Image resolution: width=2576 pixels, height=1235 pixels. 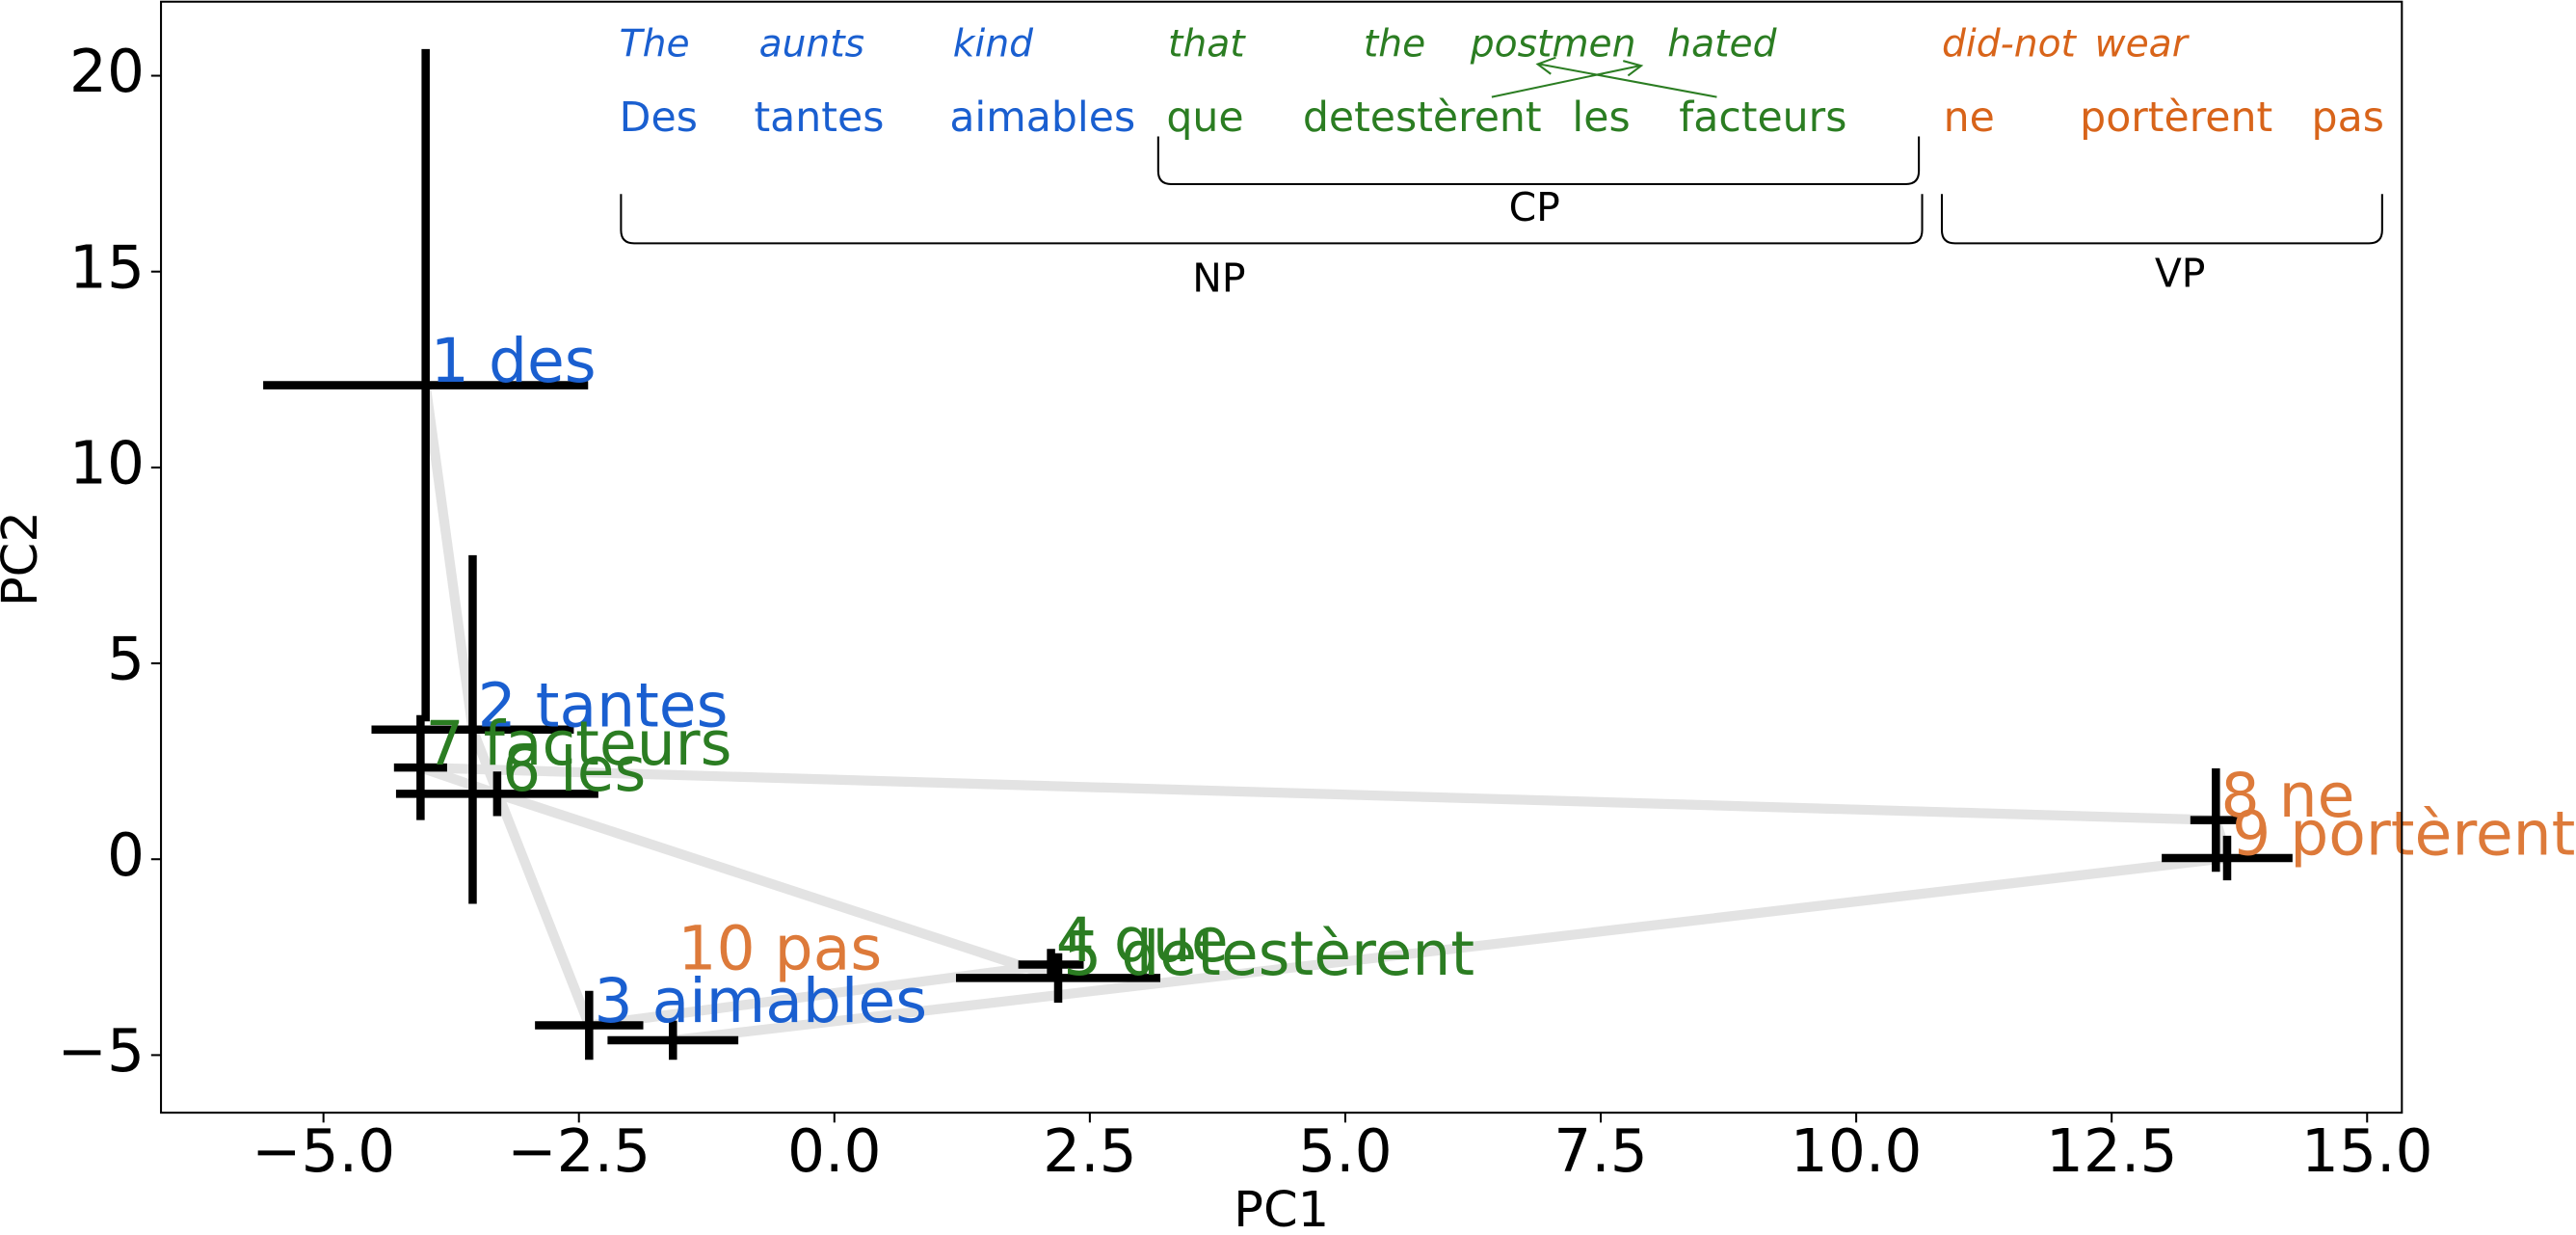 What do you see at coordinates (1501, 190) in the screenshot?
I see `brackets` at bounding box center [1501, 190].